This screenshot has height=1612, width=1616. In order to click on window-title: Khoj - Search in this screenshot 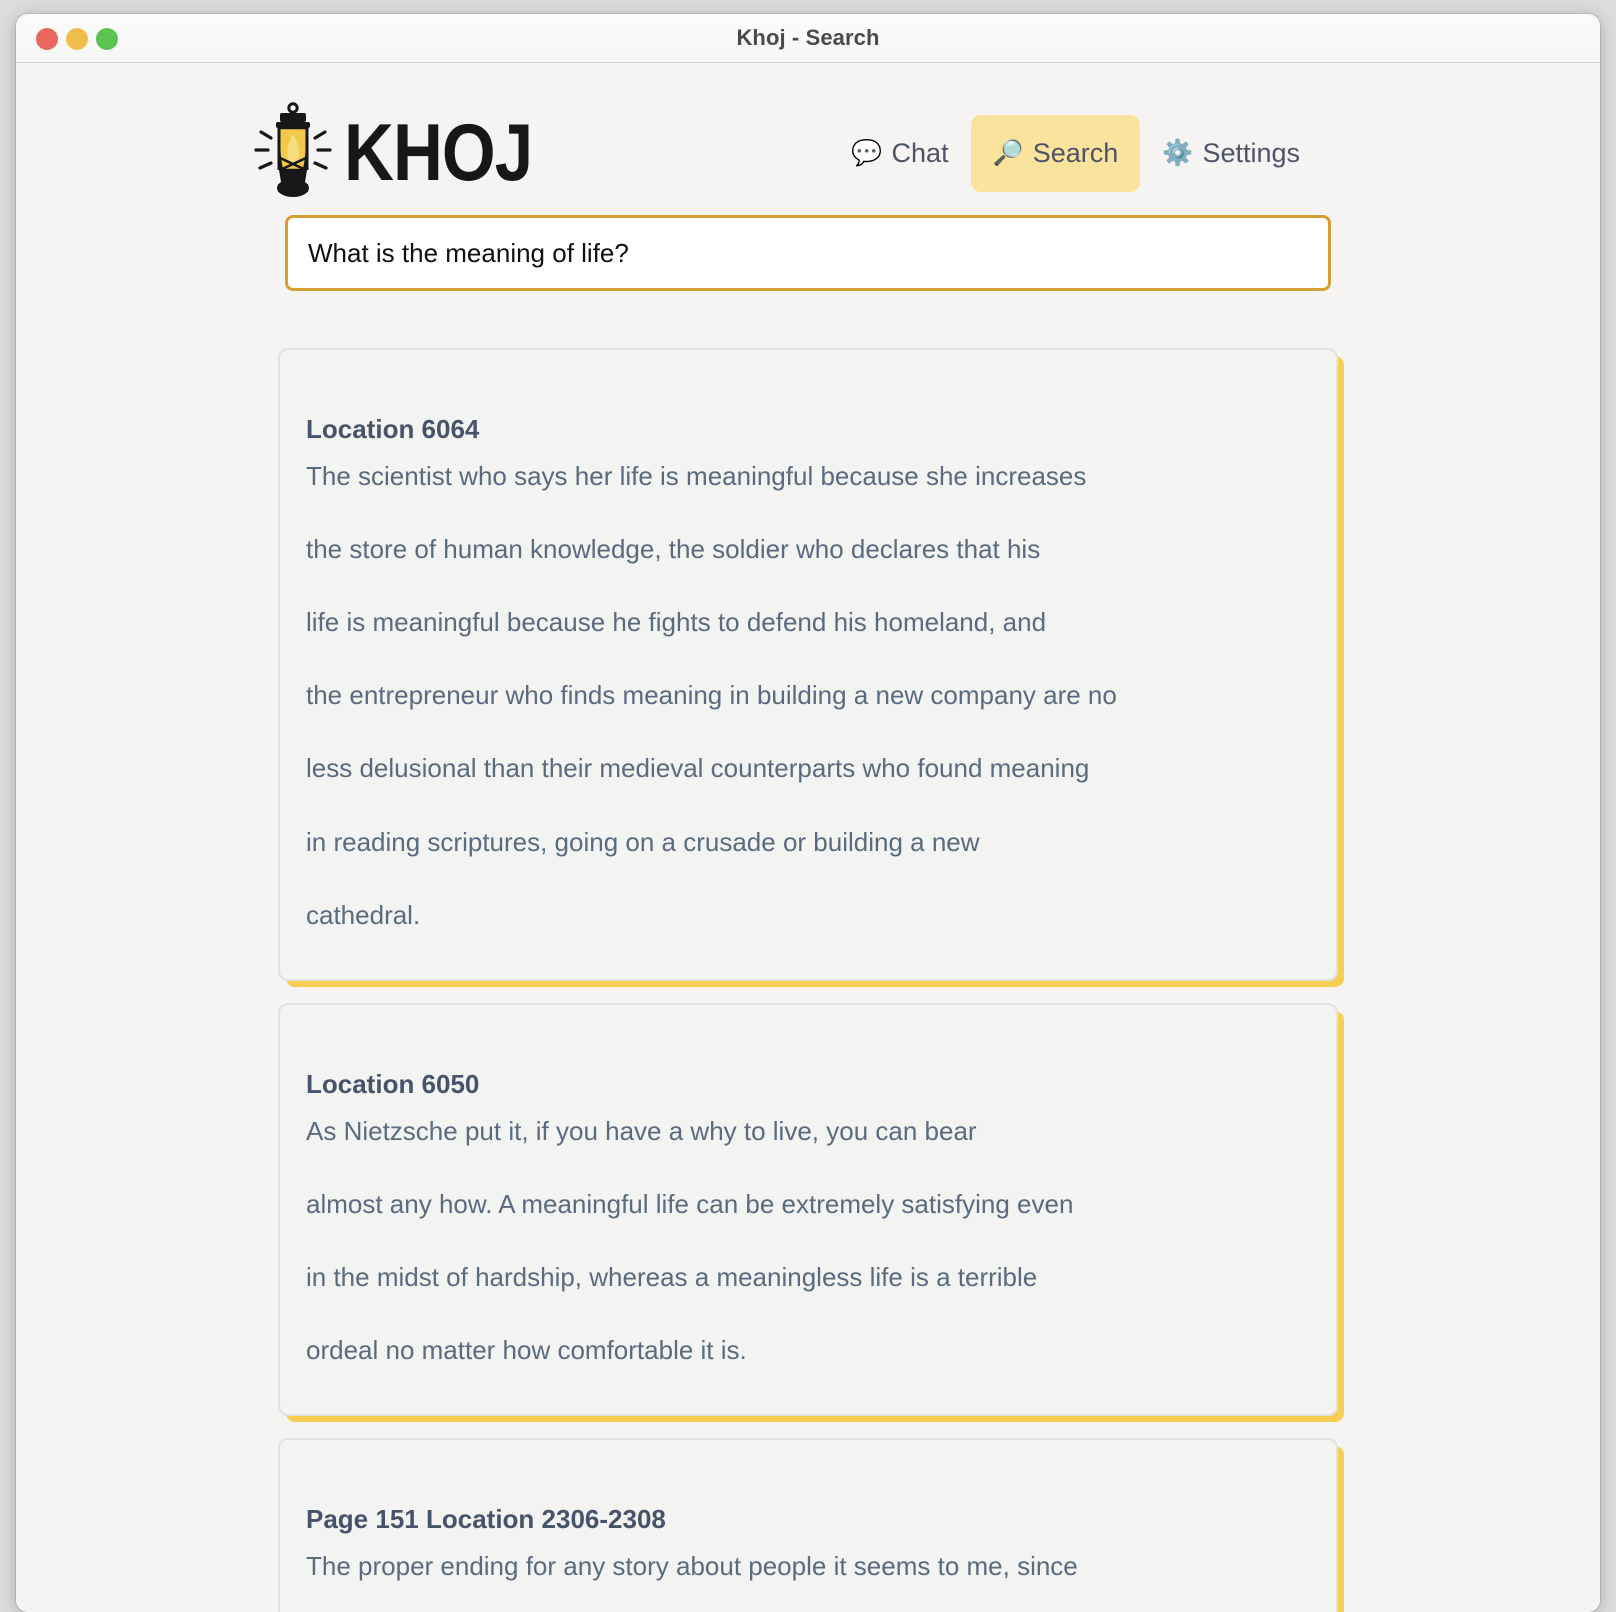, I will do `click(808, 37)`.